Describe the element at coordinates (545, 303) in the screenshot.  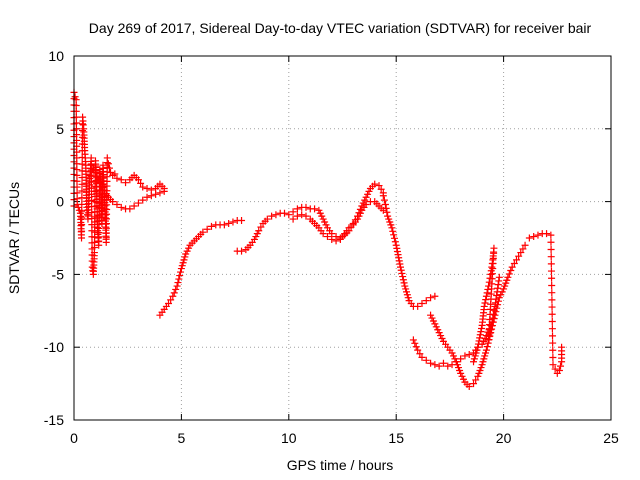
I see `series-seg-end` at that location.